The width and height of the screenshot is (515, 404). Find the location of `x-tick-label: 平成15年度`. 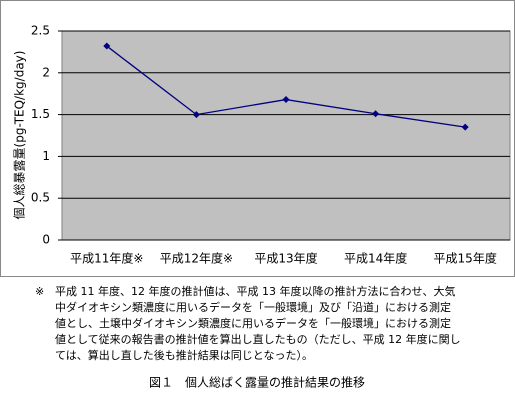

x-tick-label: 平成15年度 is located at coordinates (465, 258).